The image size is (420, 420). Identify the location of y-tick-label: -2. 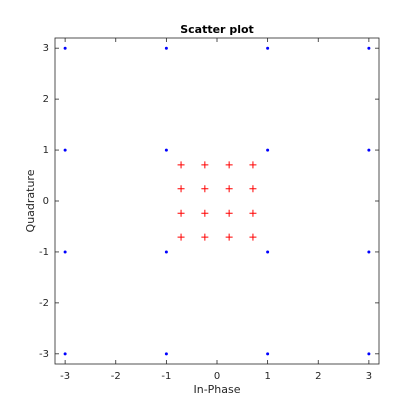
(44, 303).